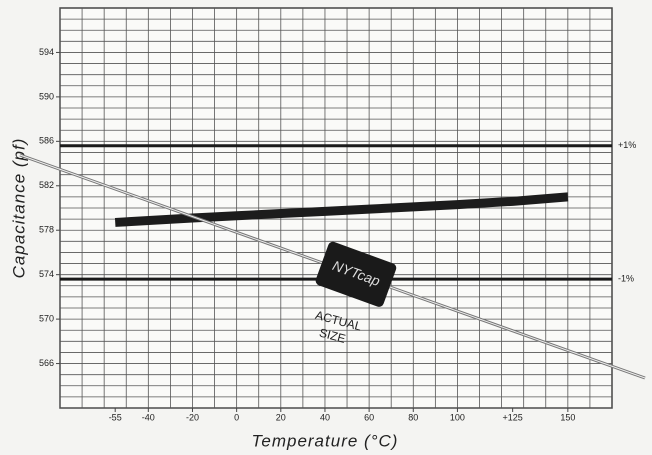 The image size is (652, 455). Describe the element at coordinates (325, 440) in the screenshot. I see `x-axis-title: Temperature (°C)` at that location.